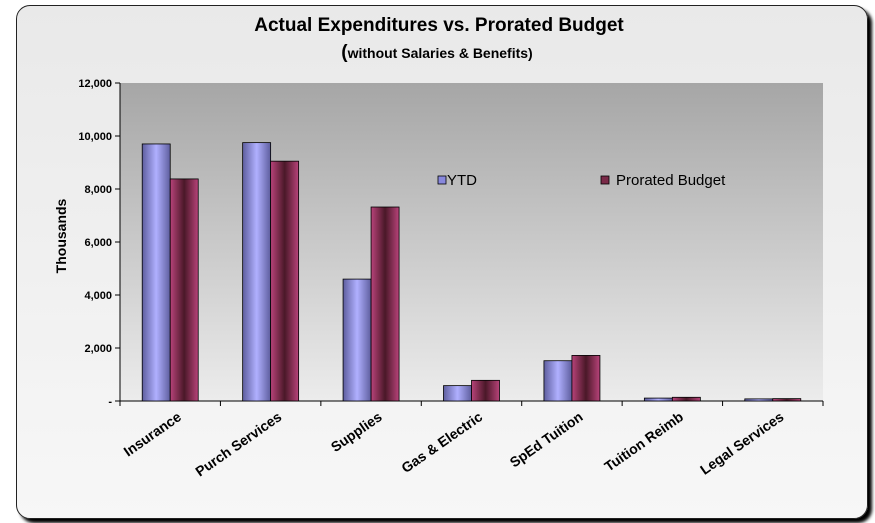 The height and width of the screenshot is (523, 875). What do you see at coordinates (98, 296) in the screenshot?
I see `y-tick-label: 4,000` at bounding box center [98, 296].